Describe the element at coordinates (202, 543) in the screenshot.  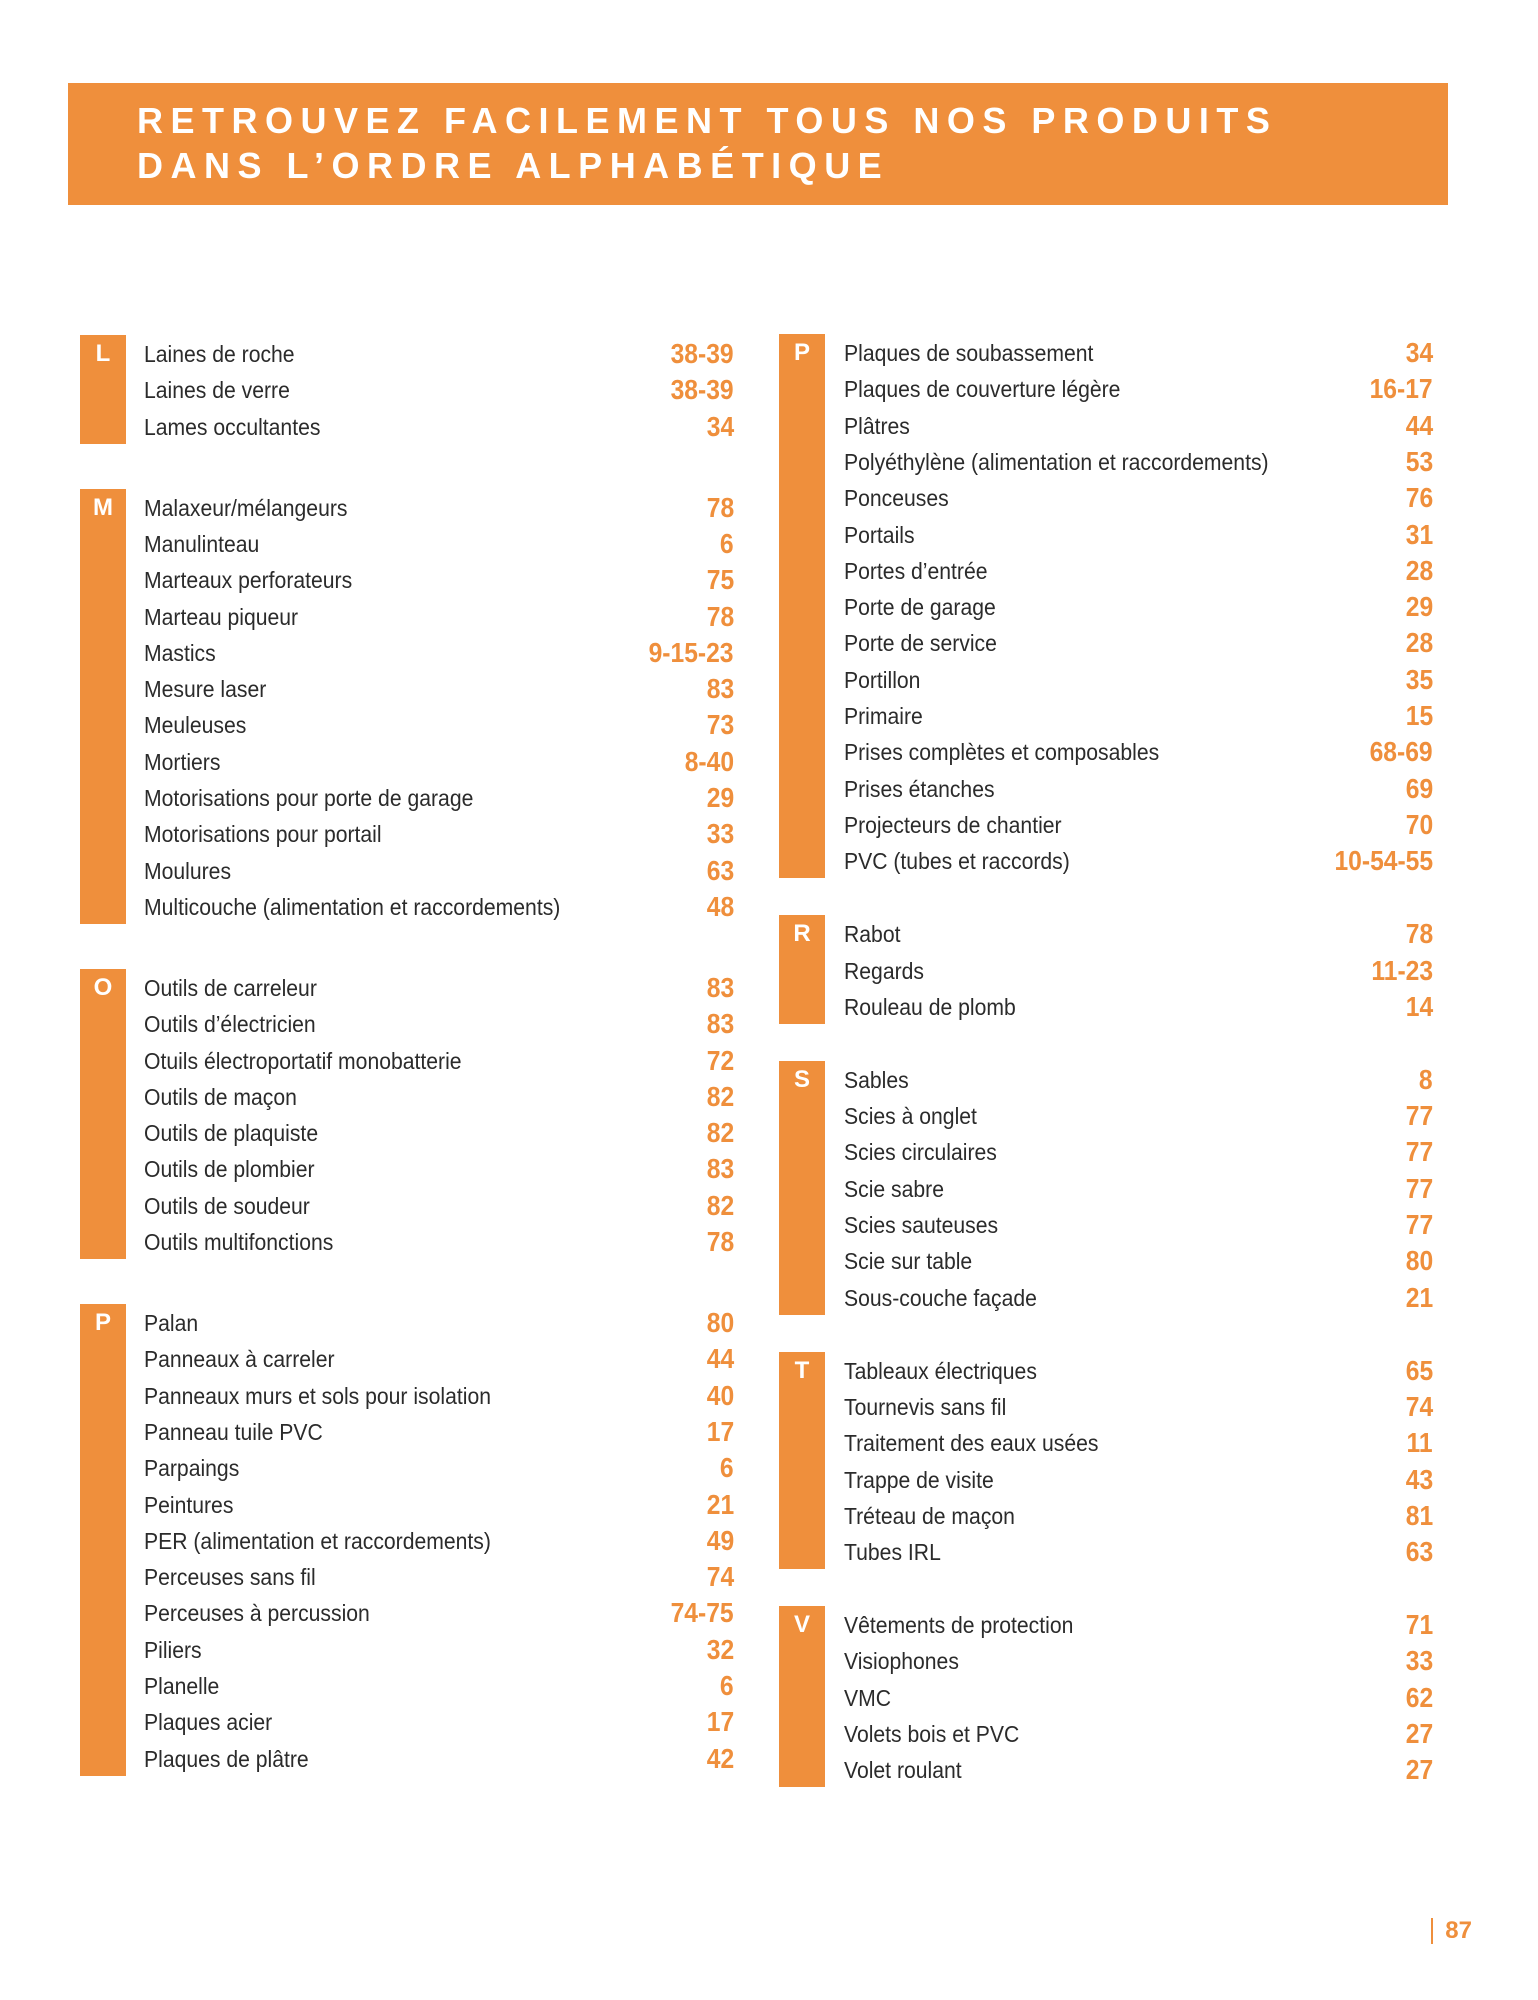
I see `item-name: Manulinteau` at that location.